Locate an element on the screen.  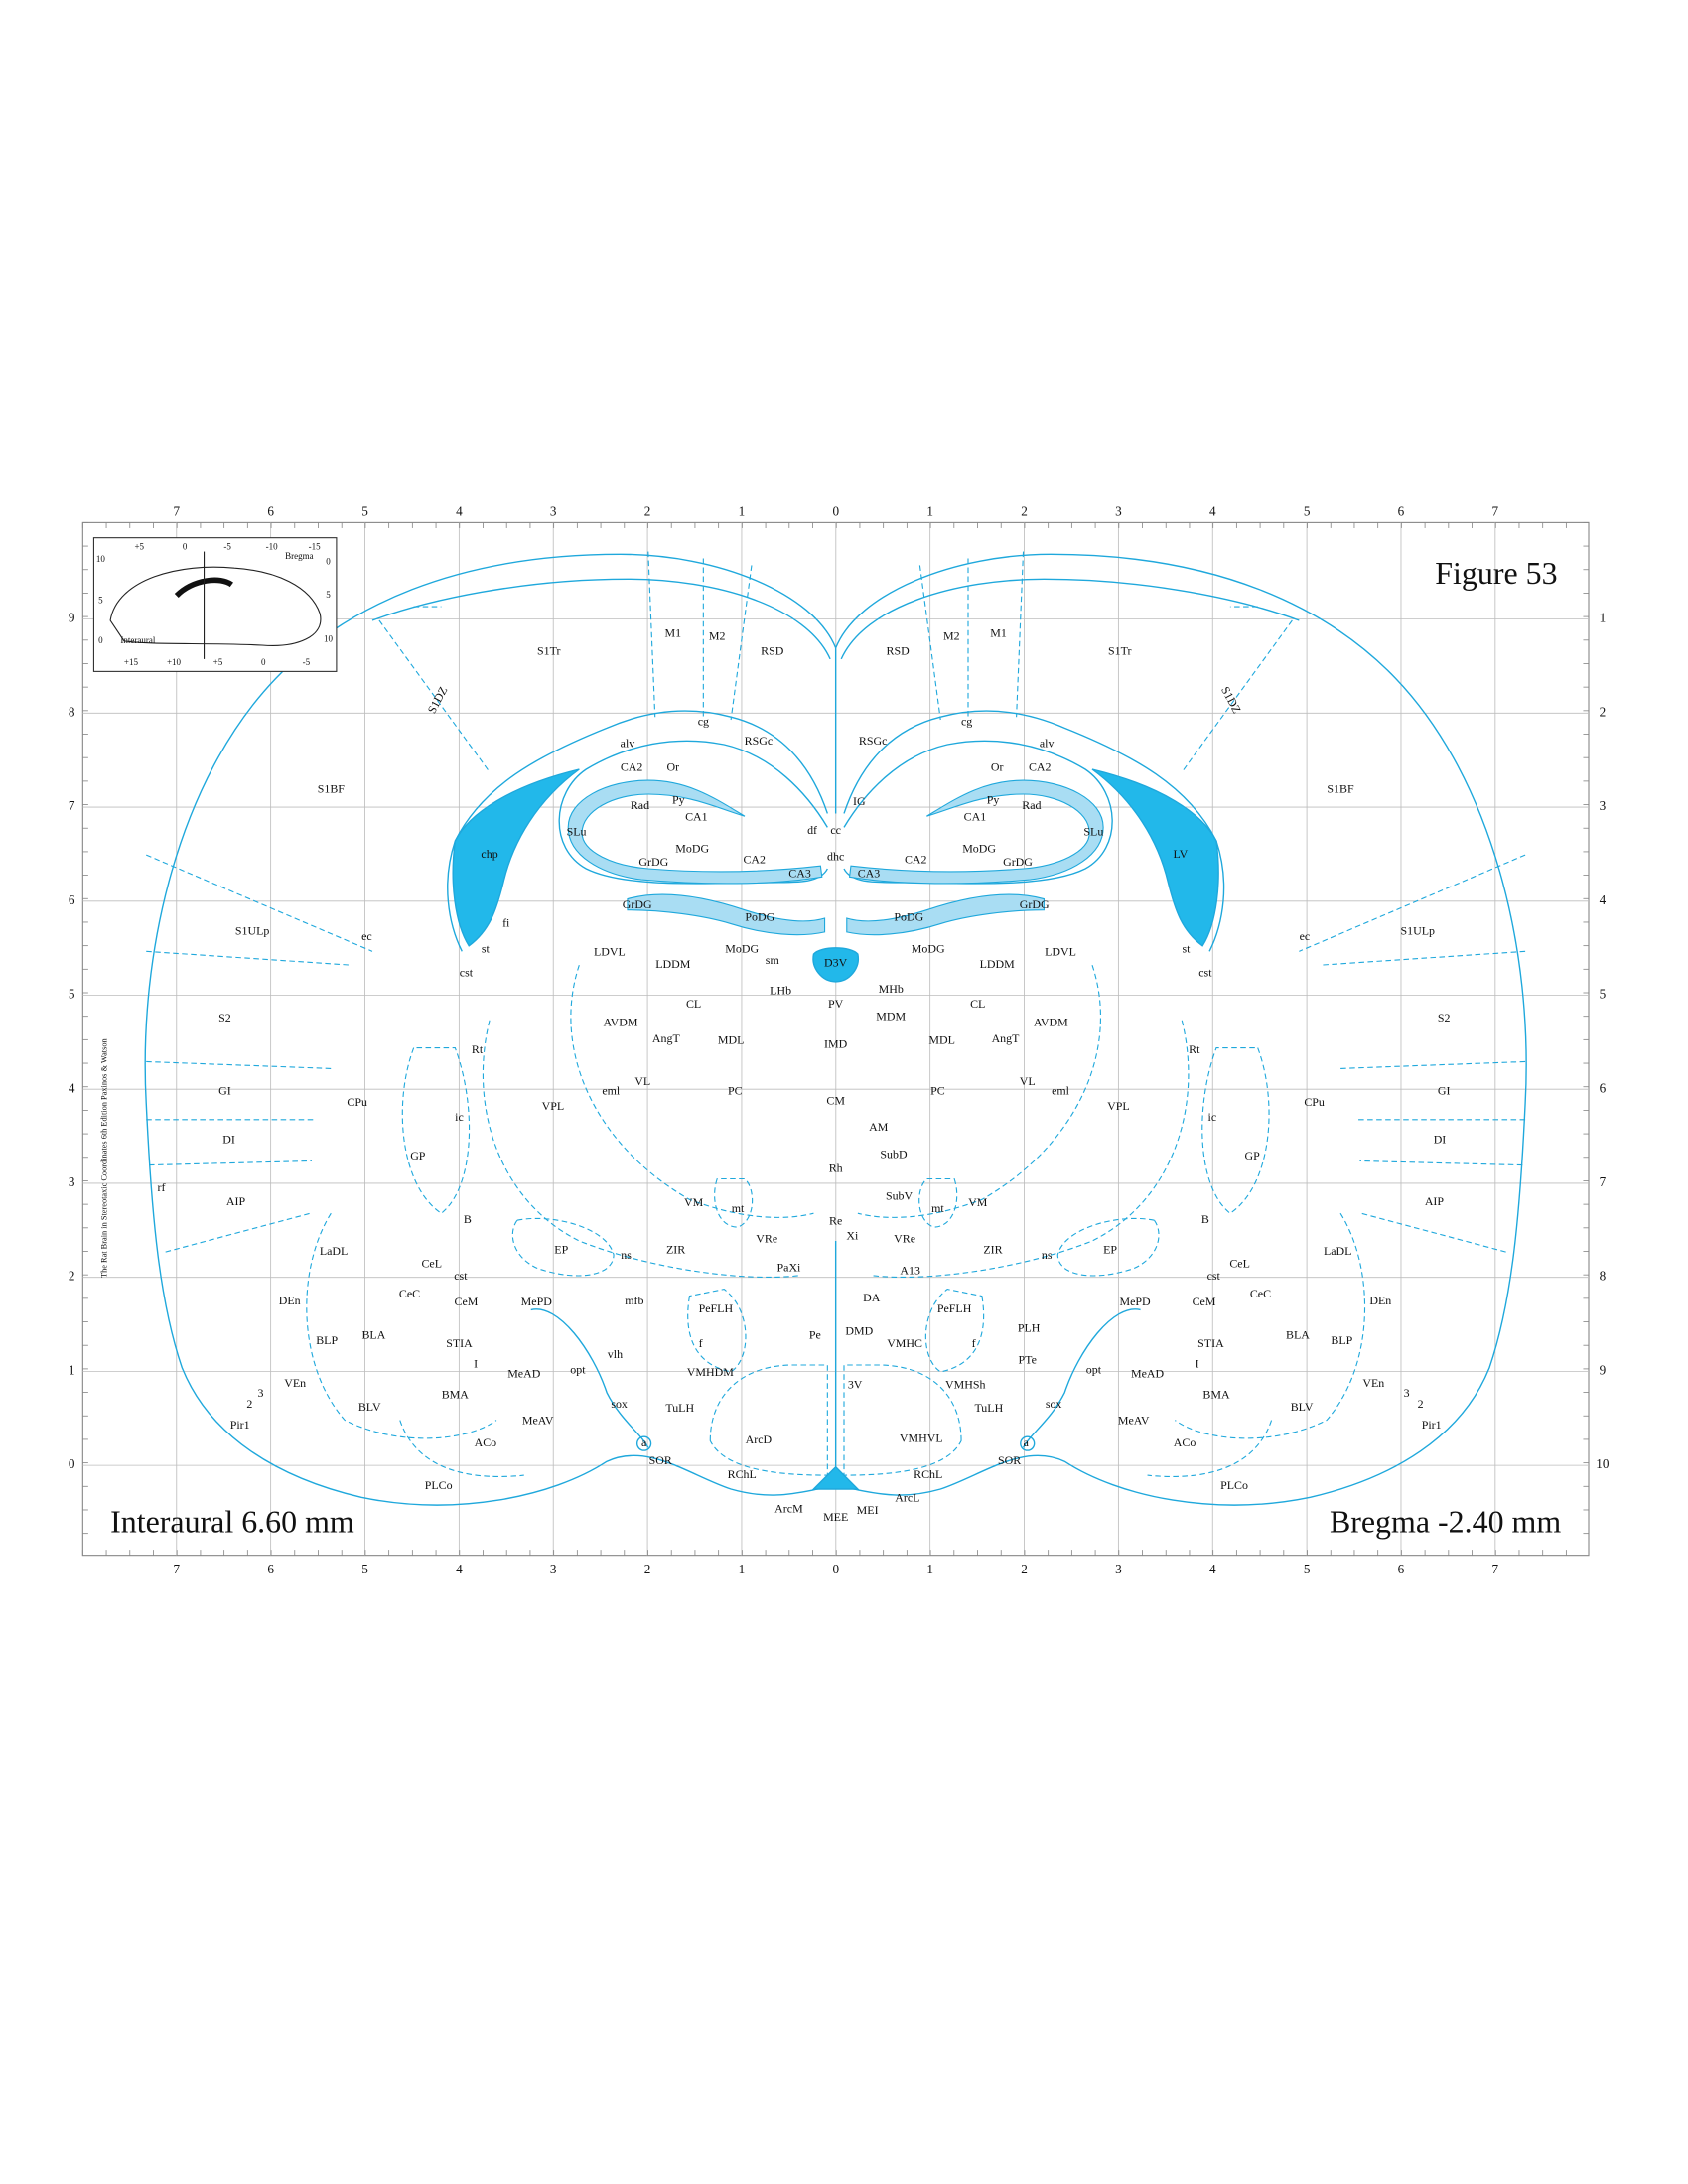
region-label: EP is located at coordinates (1110, 1249).